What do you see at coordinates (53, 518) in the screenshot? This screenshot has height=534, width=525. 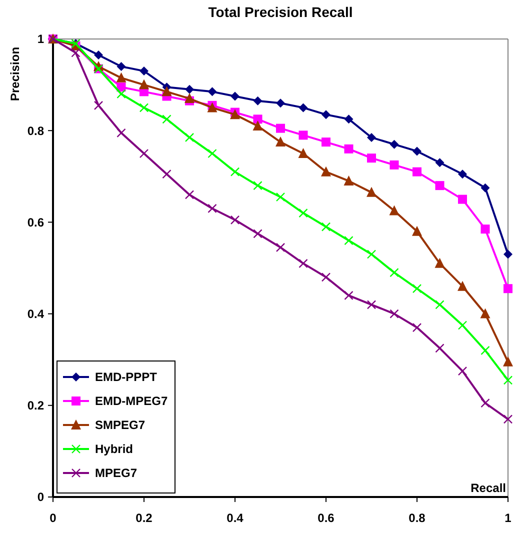 I see `x-tick-label: 0` at bounding box center [53, 518].